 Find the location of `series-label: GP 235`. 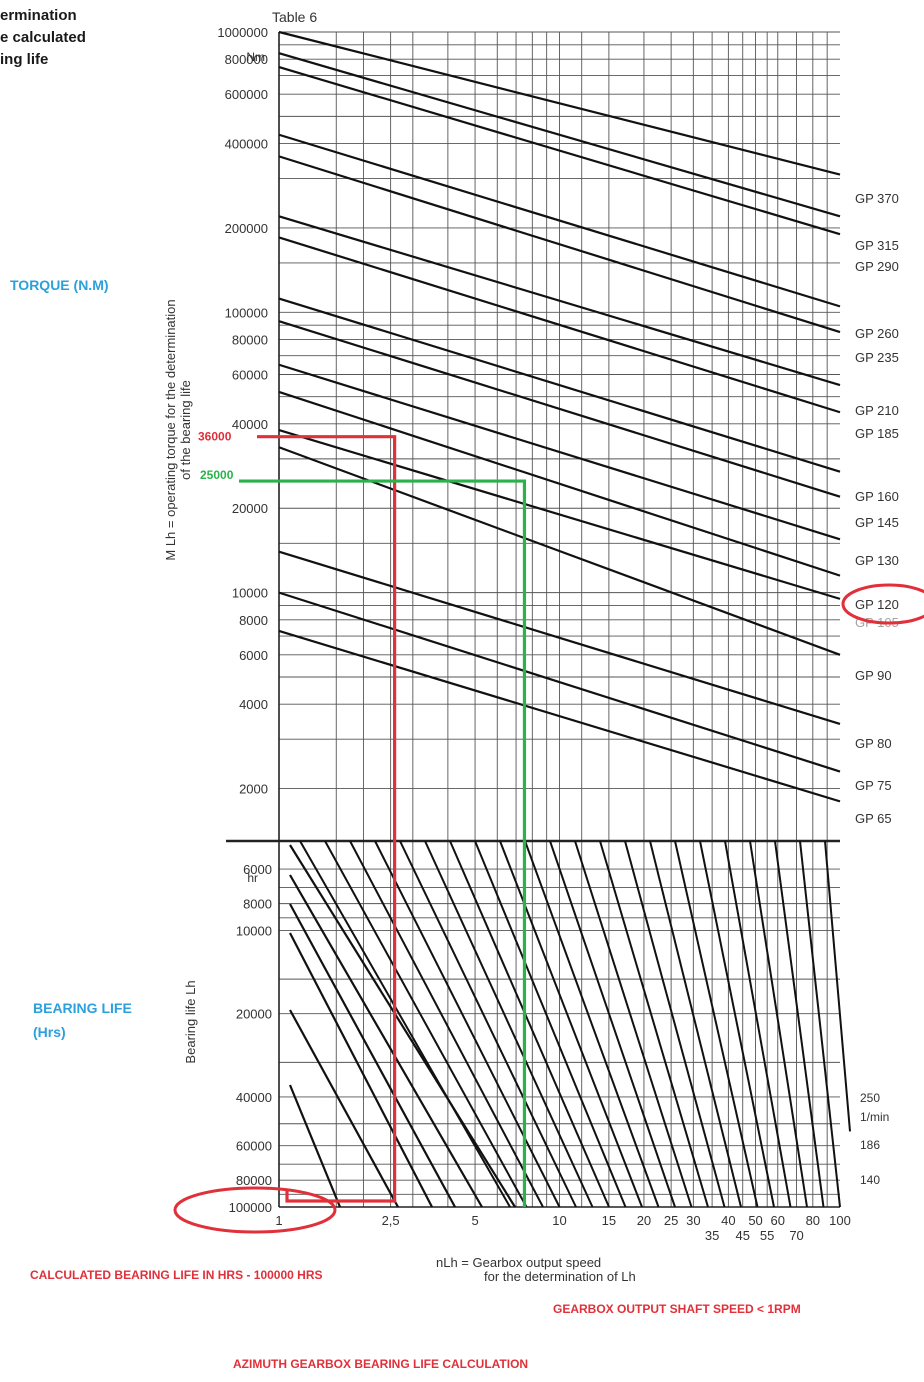

series-label: GP 235 is located at coordinates (877, 357).